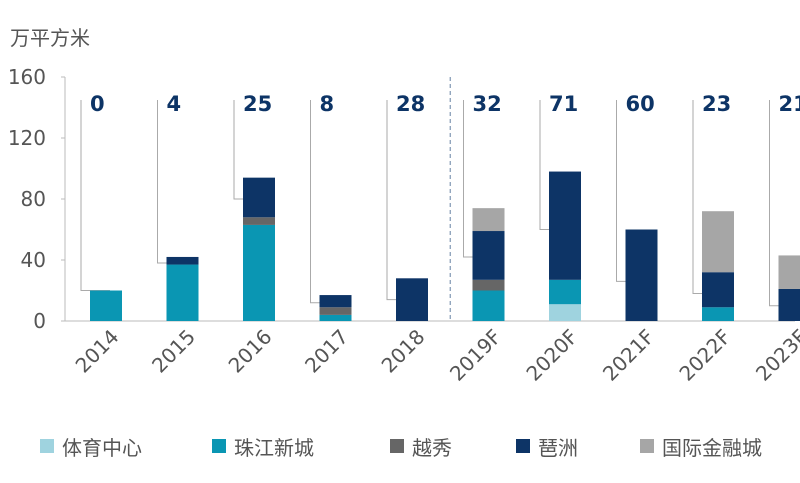  Describe the element at coordinates (97, 351) in the screenshot. I see `x-tick-label: 2014` at that location.